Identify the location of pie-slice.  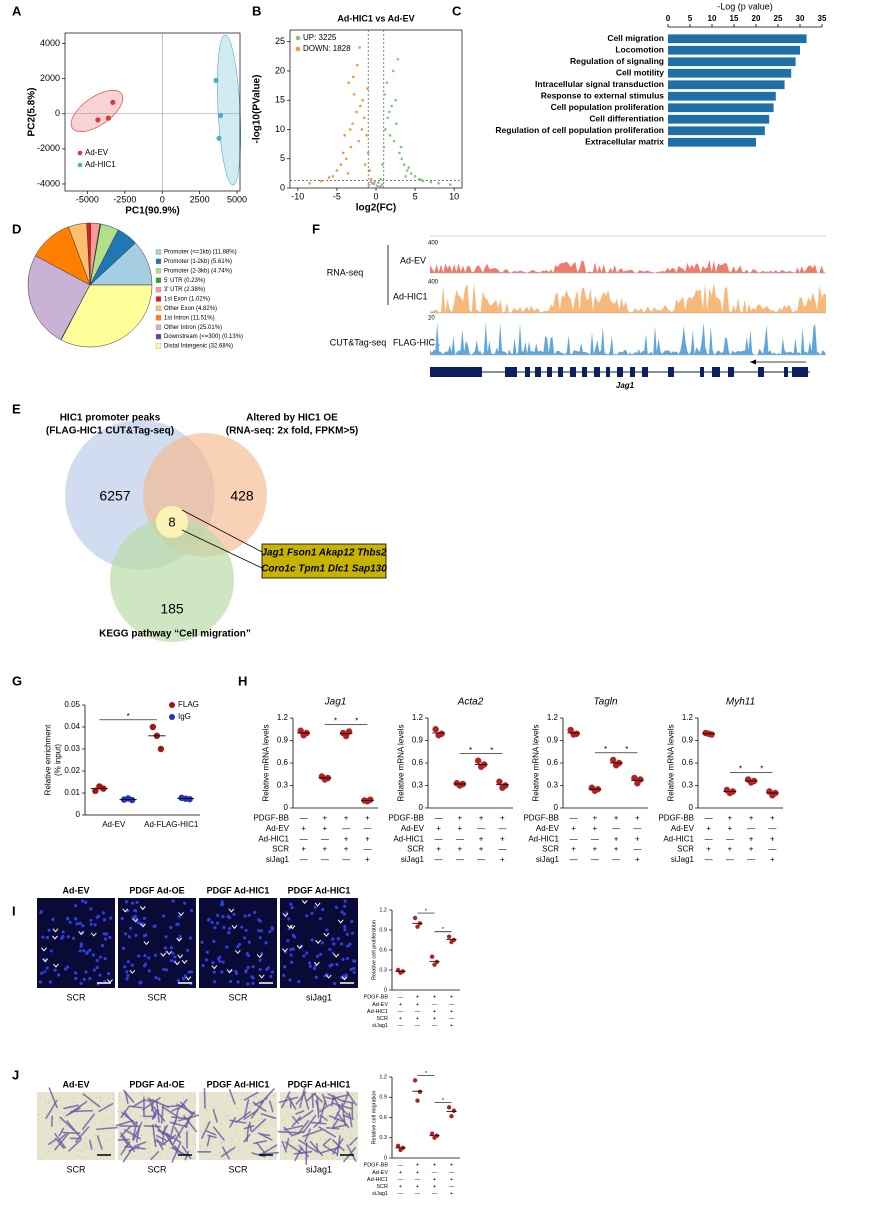
(106, 316).